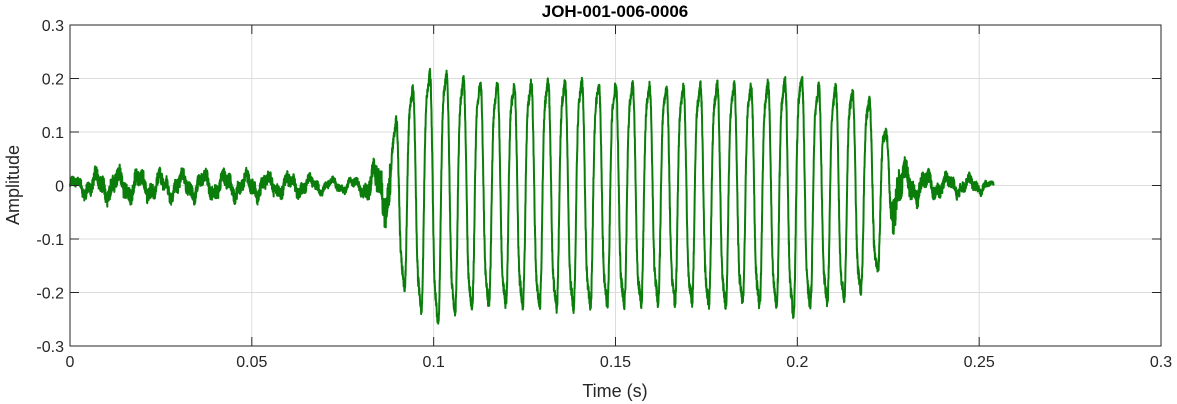  What do you see at coordinates (59, 187) in the screenshot?
I see `y-tick-label: 0` at bounding box center [59, 187].